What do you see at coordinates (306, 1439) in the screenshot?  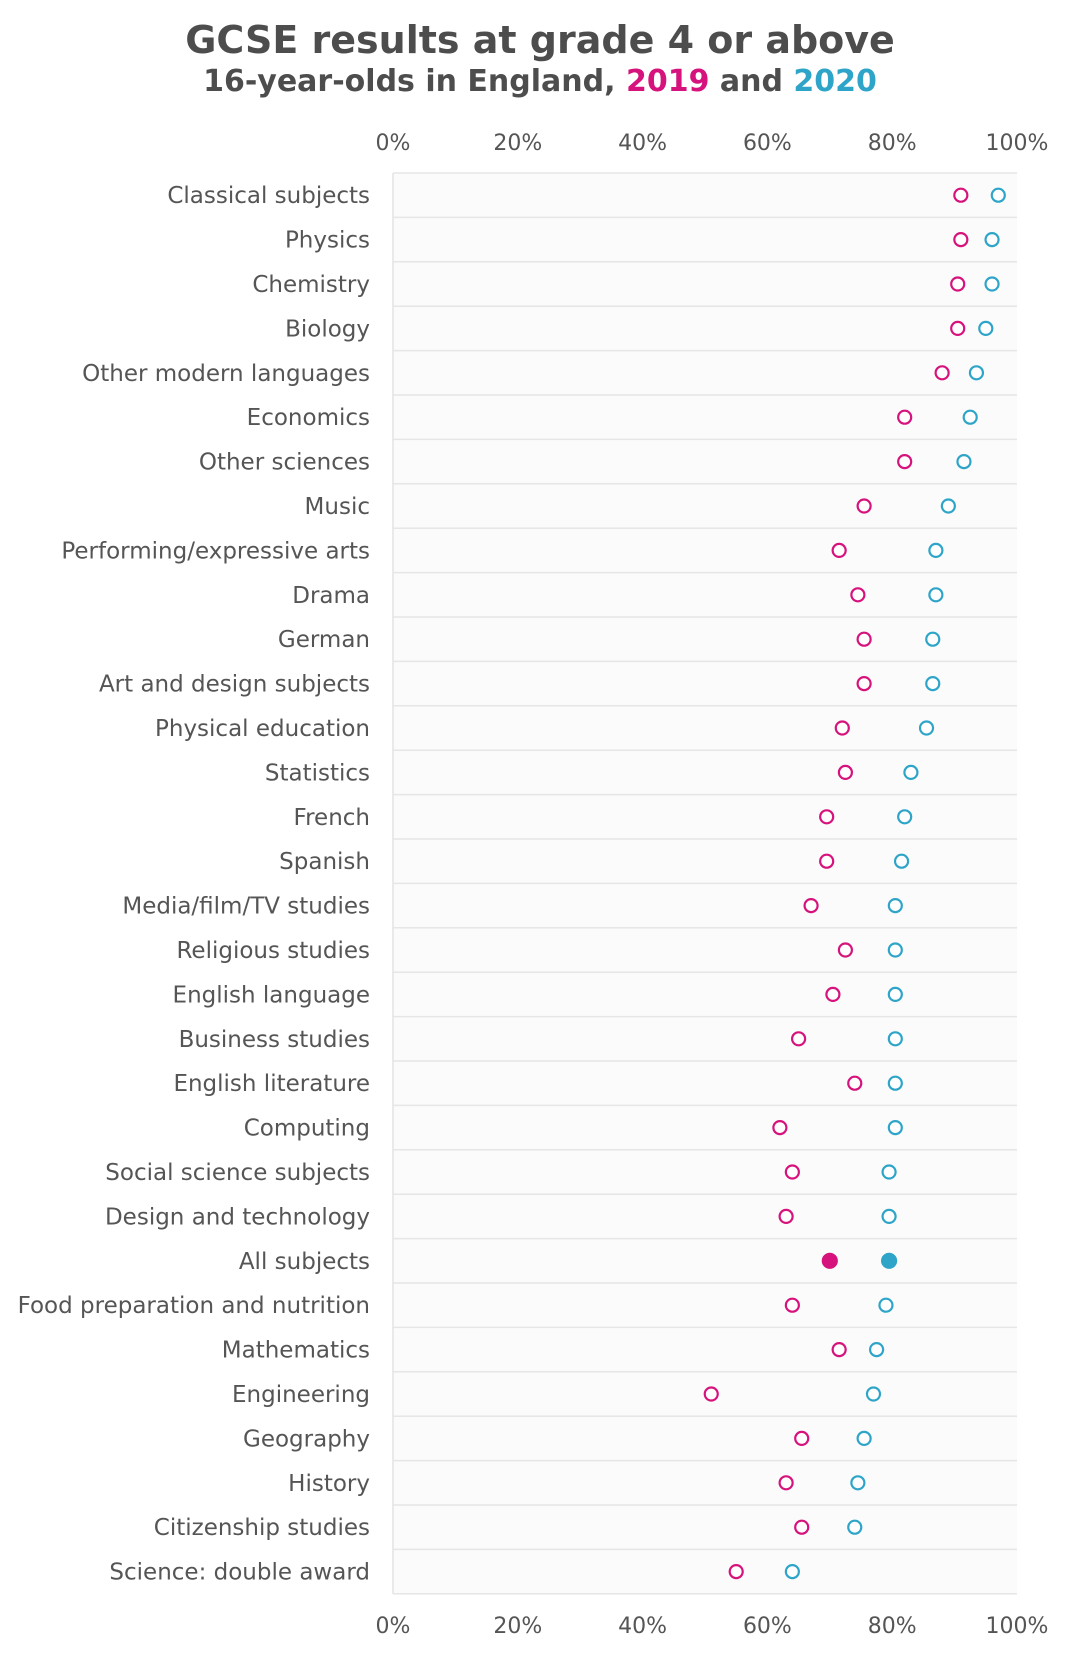 I see `category-label: Geography` at bounding box center [306, 1439].